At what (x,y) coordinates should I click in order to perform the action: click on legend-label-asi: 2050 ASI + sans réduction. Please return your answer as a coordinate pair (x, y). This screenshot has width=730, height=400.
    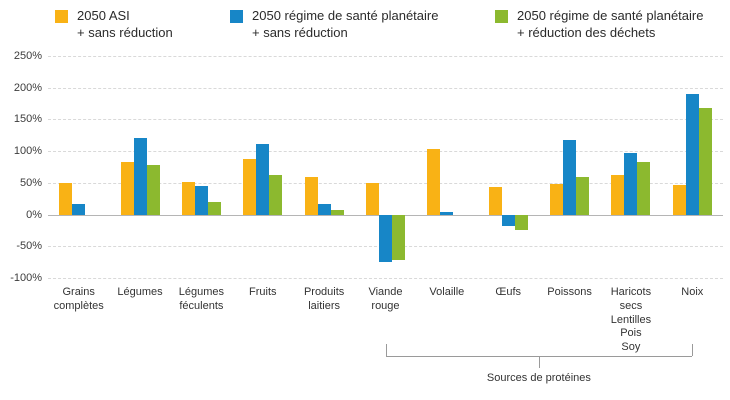
    Looking at the image, I should click on (125, 25).